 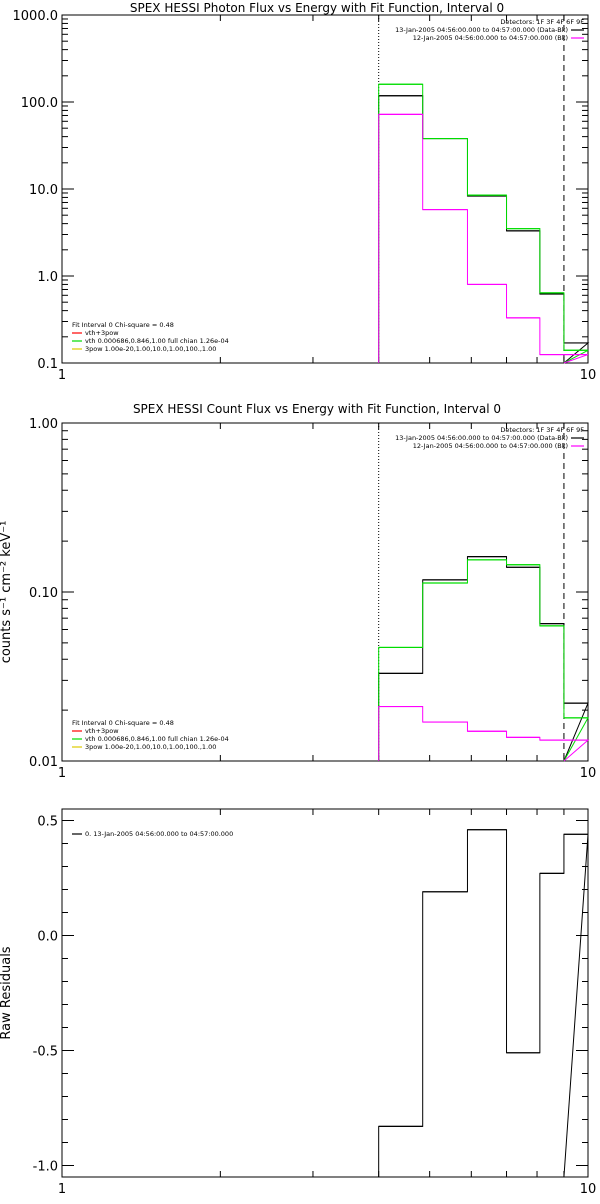 I want to click on y-tick-label: 0.0, so click(x=47, y=937).